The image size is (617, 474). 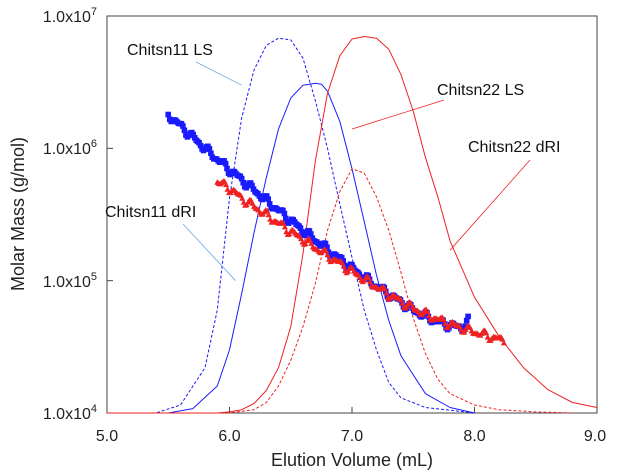 I want to click on y-tick-exponent: 6, so click(x=94, y=144).